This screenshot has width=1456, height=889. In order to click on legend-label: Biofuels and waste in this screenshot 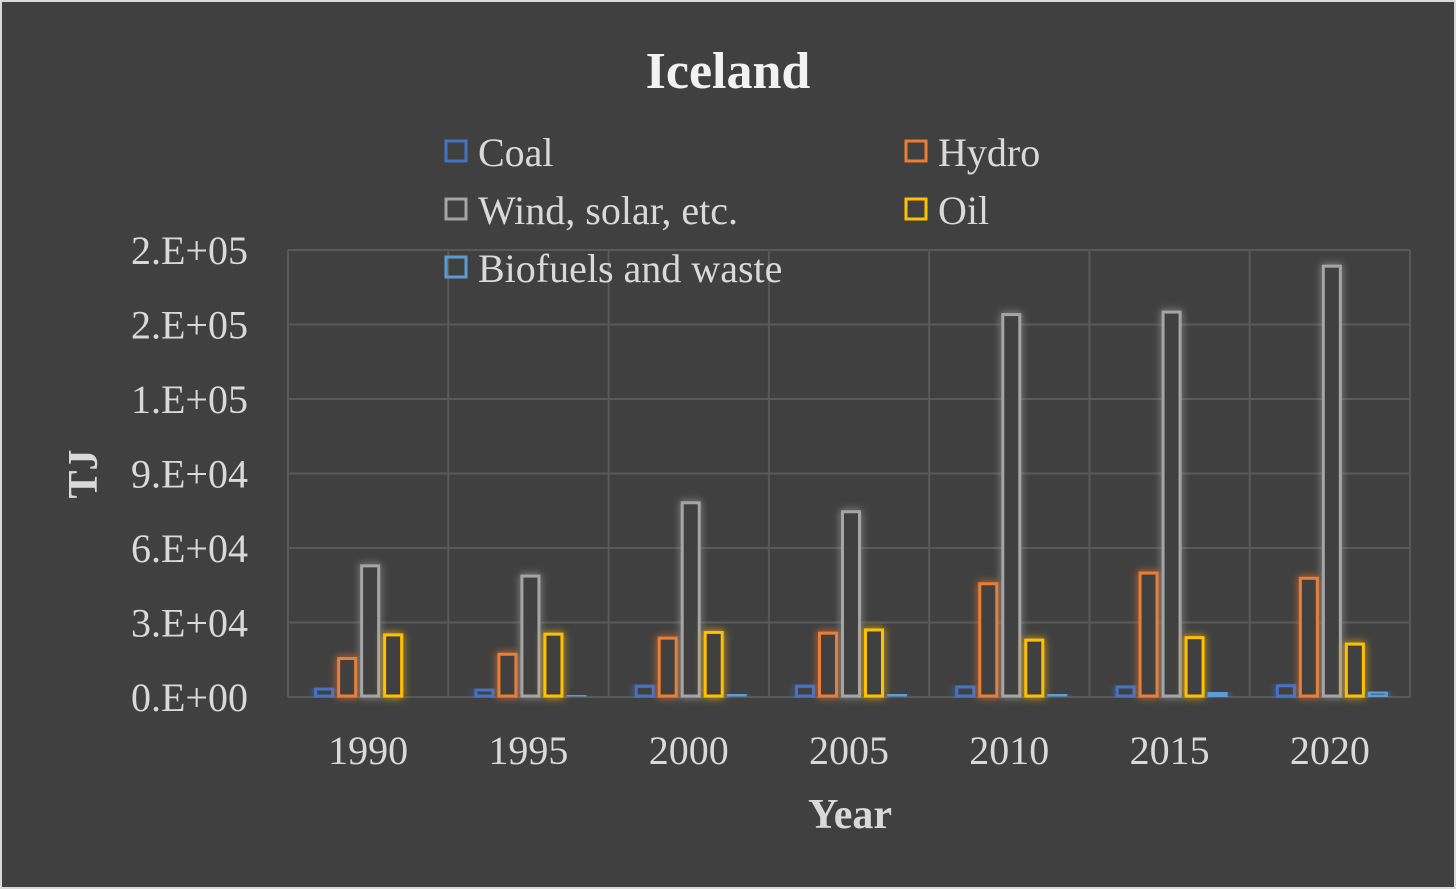, I will do `click(630, 268)`.